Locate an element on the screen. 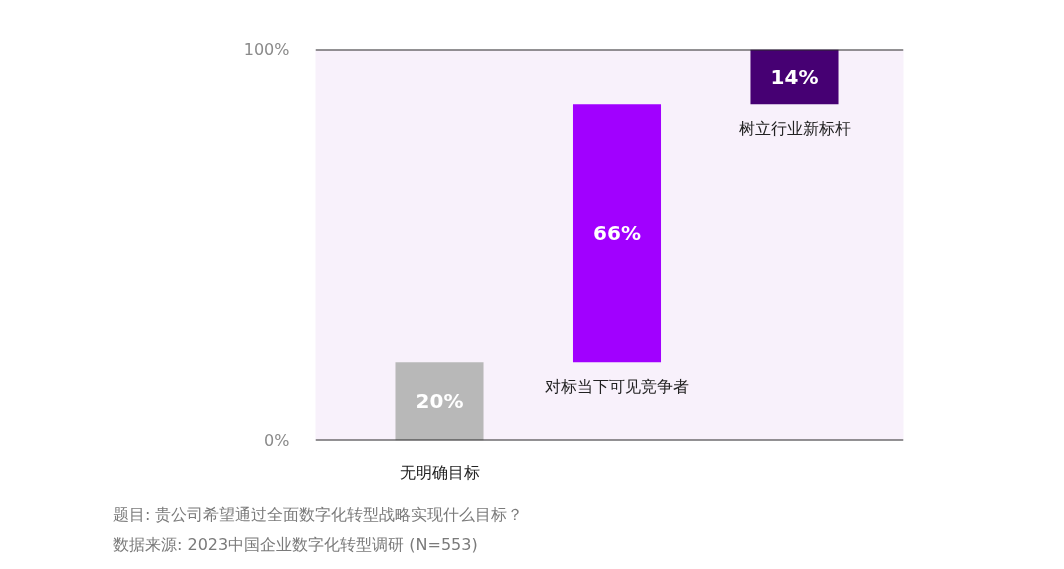 The width and height of the screenshot is (1064, 569). data-label: 20% is located at coordinates (439, 401).